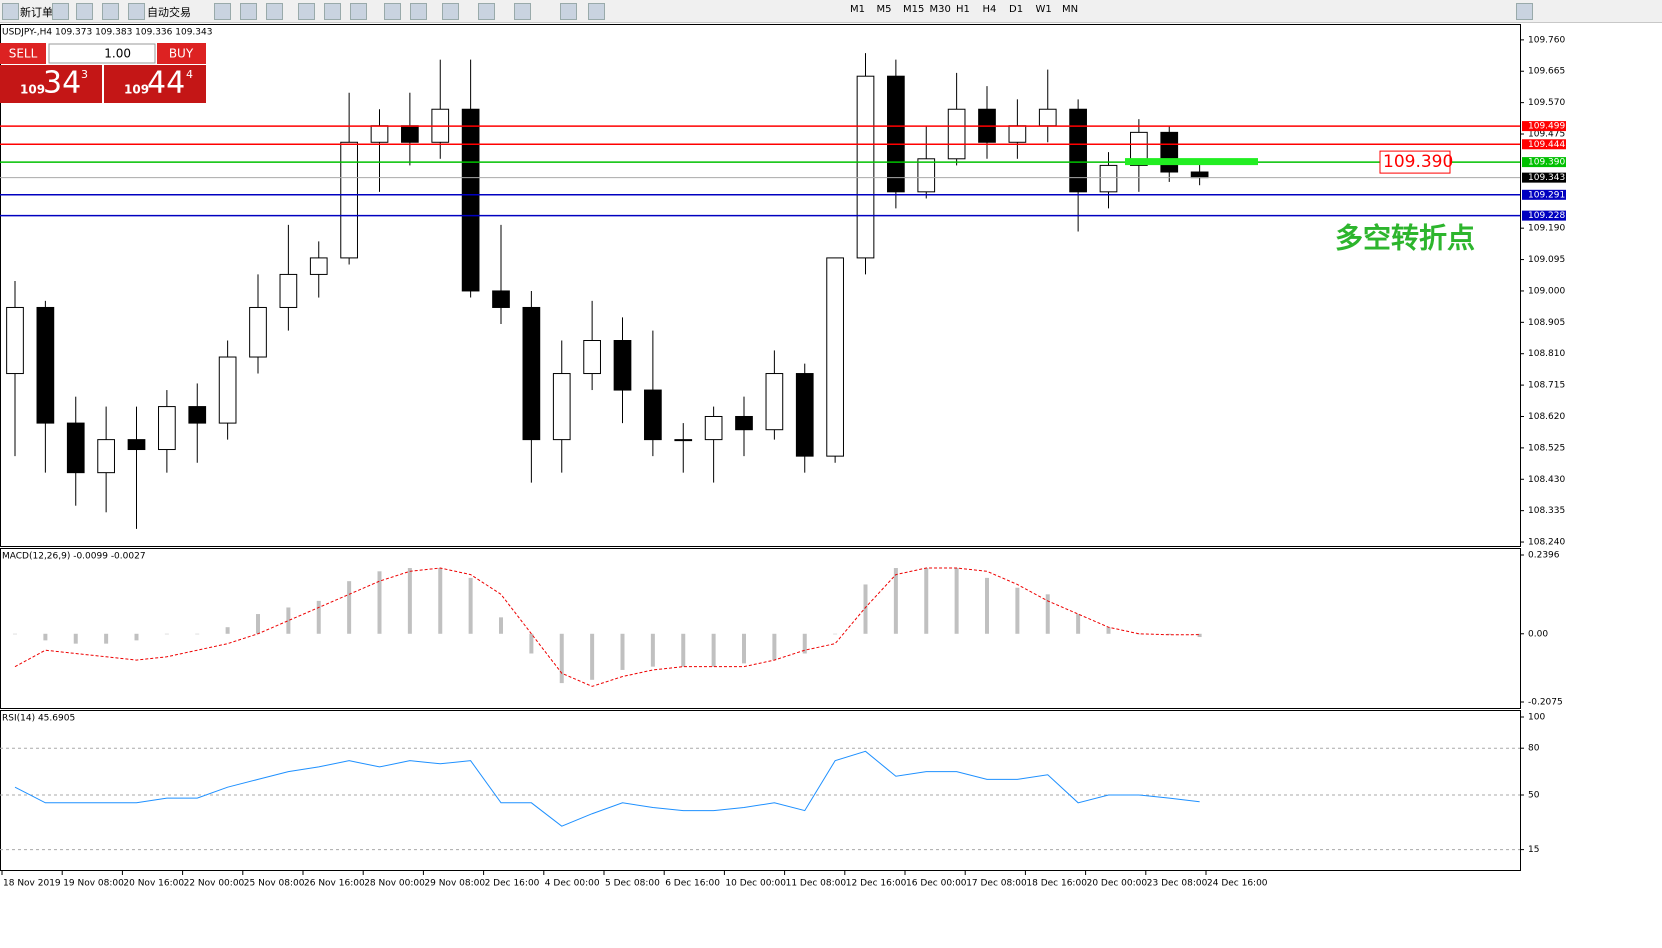  I want to click on y-tick-label: 109.760, so click(1546, 40).